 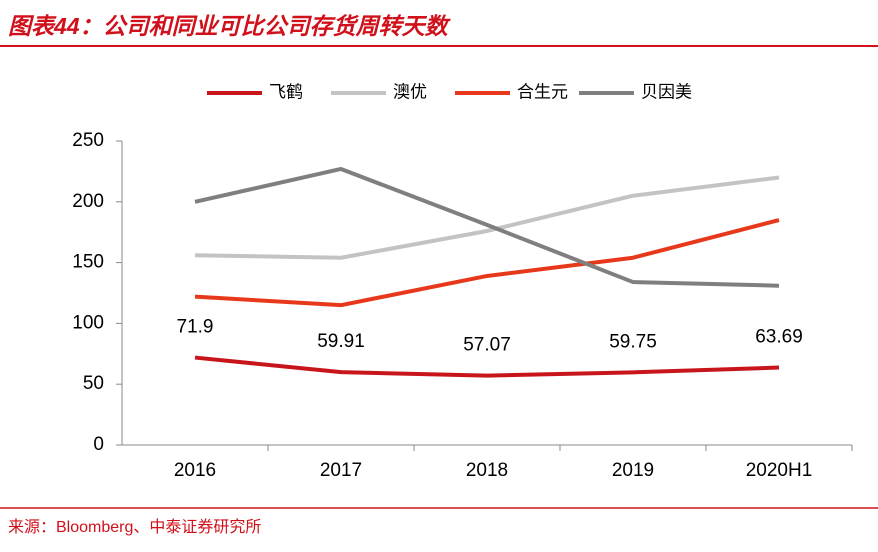 I want to click on value-label: 59.91, so click(x=341, y=341).